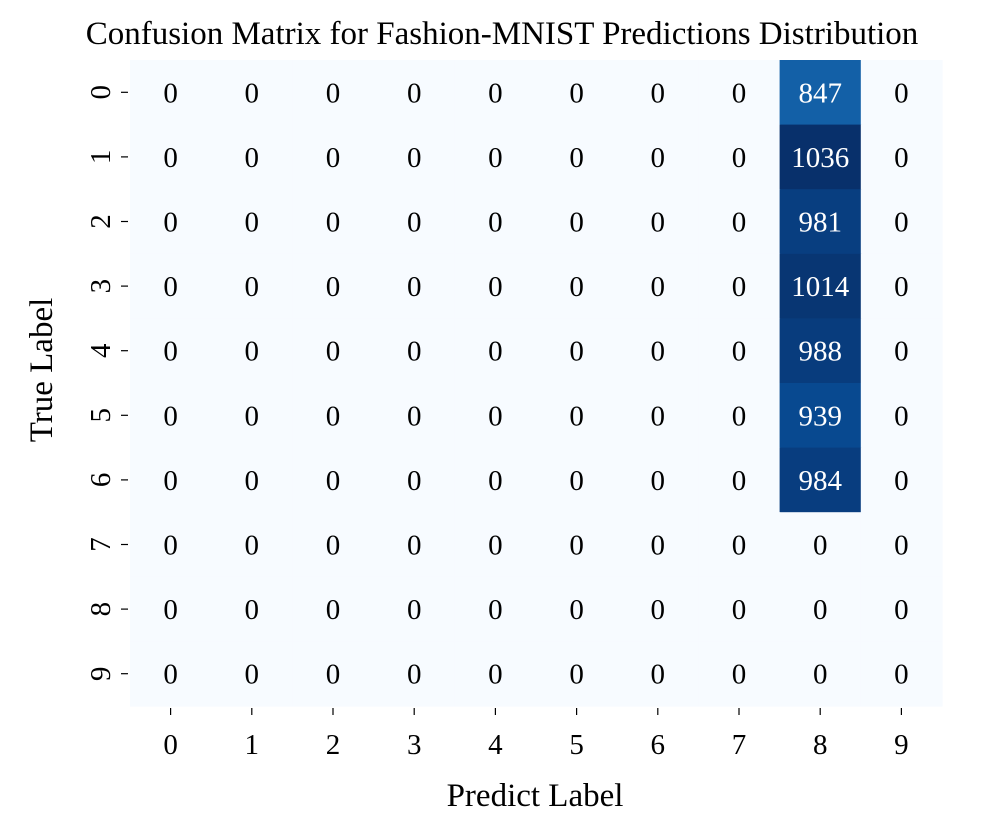 This screenshot has width=994, height=830. I want to click on heatmap-cell-r6-c2, so click(333, 480).